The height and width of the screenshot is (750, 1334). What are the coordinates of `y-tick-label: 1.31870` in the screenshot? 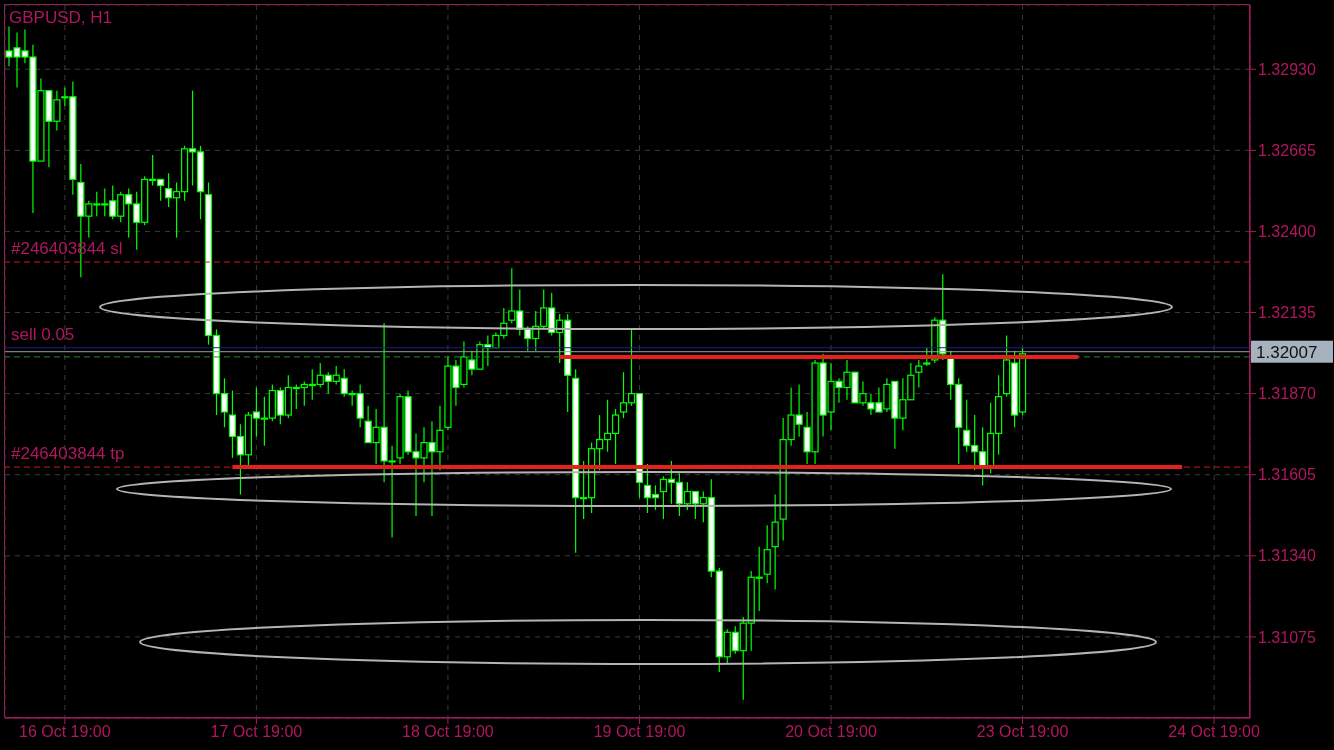 It's located at (1287, 394).